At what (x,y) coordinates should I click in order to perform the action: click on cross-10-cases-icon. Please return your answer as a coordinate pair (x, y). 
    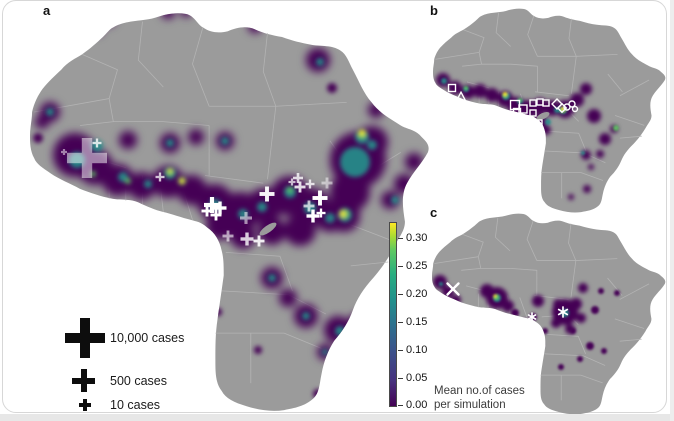
    Looking at the image, I should click on (85, 405).